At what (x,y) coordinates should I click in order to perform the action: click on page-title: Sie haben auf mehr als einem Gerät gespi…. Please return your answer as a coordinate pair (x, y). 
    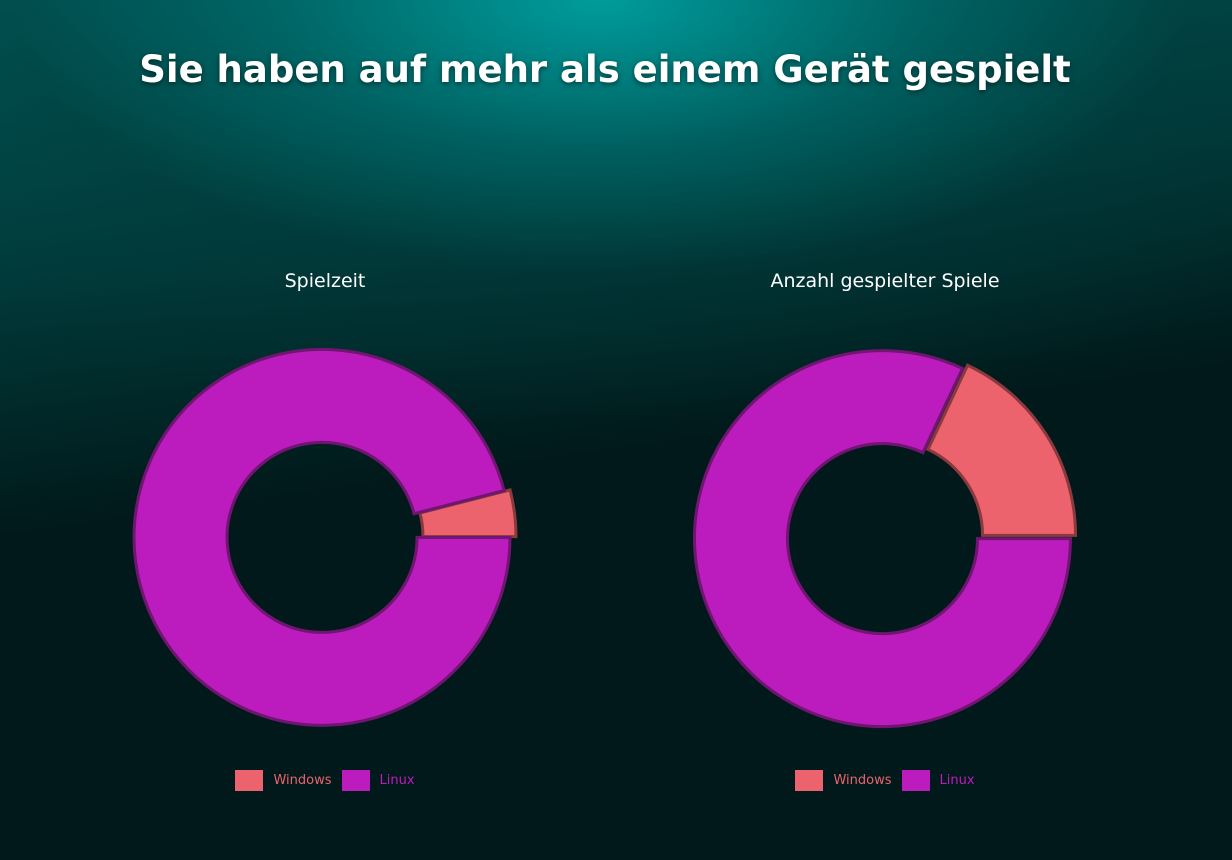
    Looking at the image, I should click on (605, 69).